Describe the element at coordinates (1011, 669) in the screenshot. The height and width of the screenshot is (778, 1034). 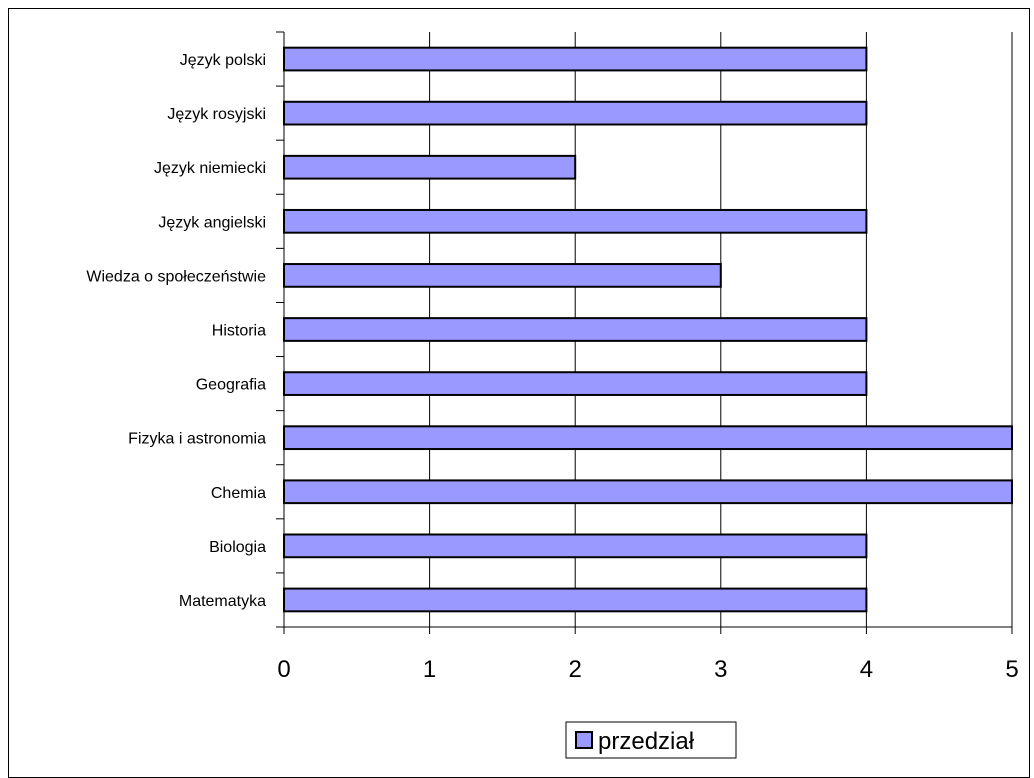
I see `x-tick-label: 5` at that location.